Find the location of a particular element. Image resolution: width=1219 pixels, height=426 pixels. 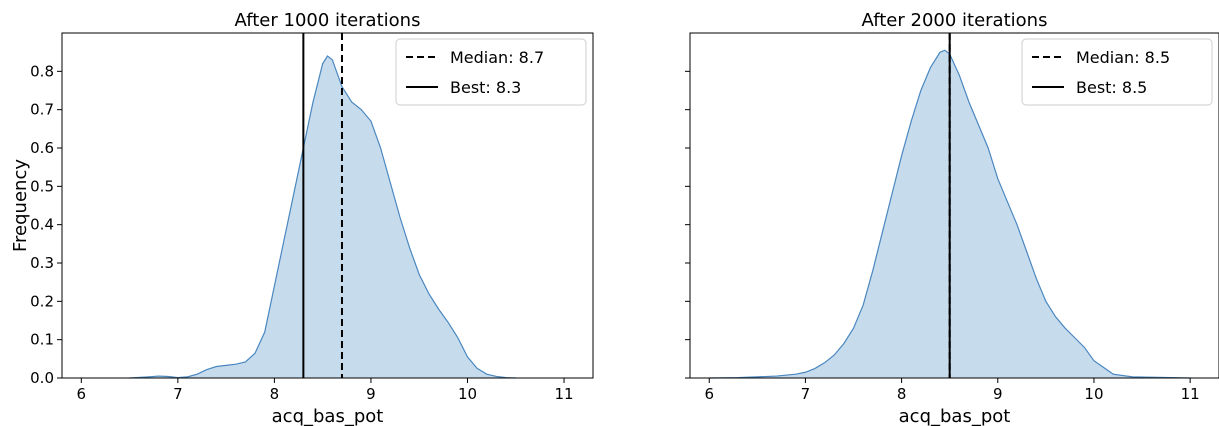

legend-median-label: Median: 8.5 is located at coordinates (1123, 57).